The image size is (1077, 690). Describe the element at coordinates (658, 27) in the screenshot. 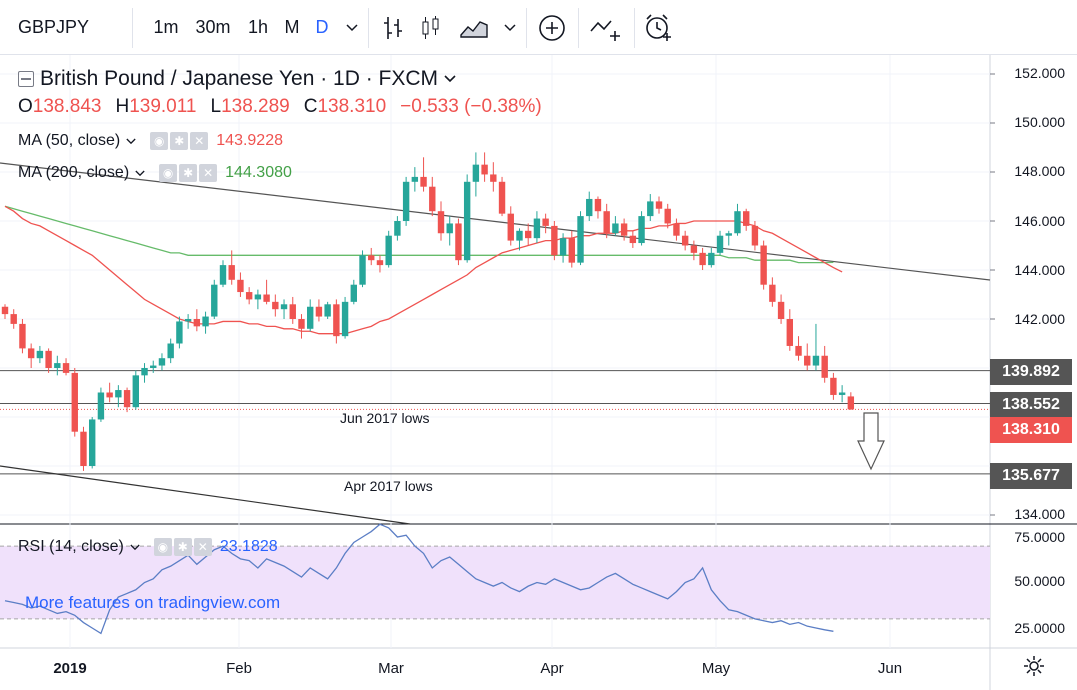

I see `alert-clock-icon` at that location.